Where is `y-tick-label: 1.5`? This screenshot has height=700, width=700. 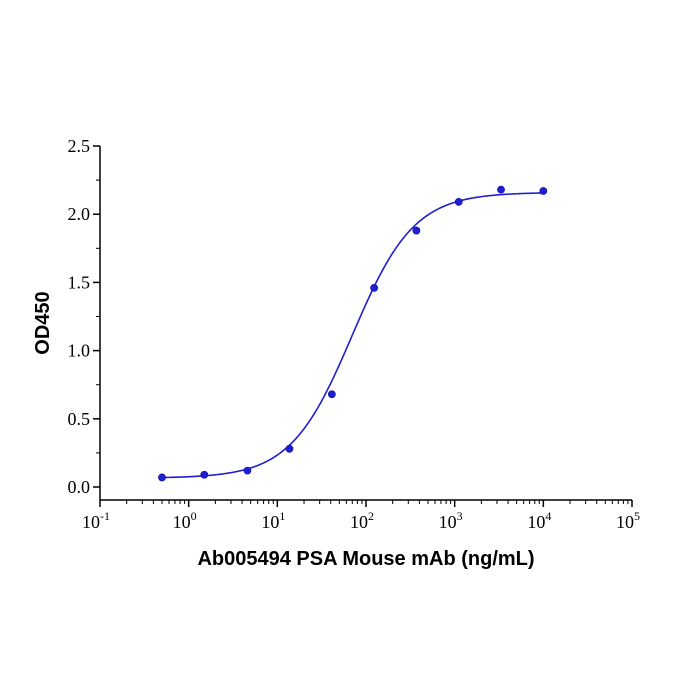
y-tick-label: 1.5 is located at coordinates (79, 282).